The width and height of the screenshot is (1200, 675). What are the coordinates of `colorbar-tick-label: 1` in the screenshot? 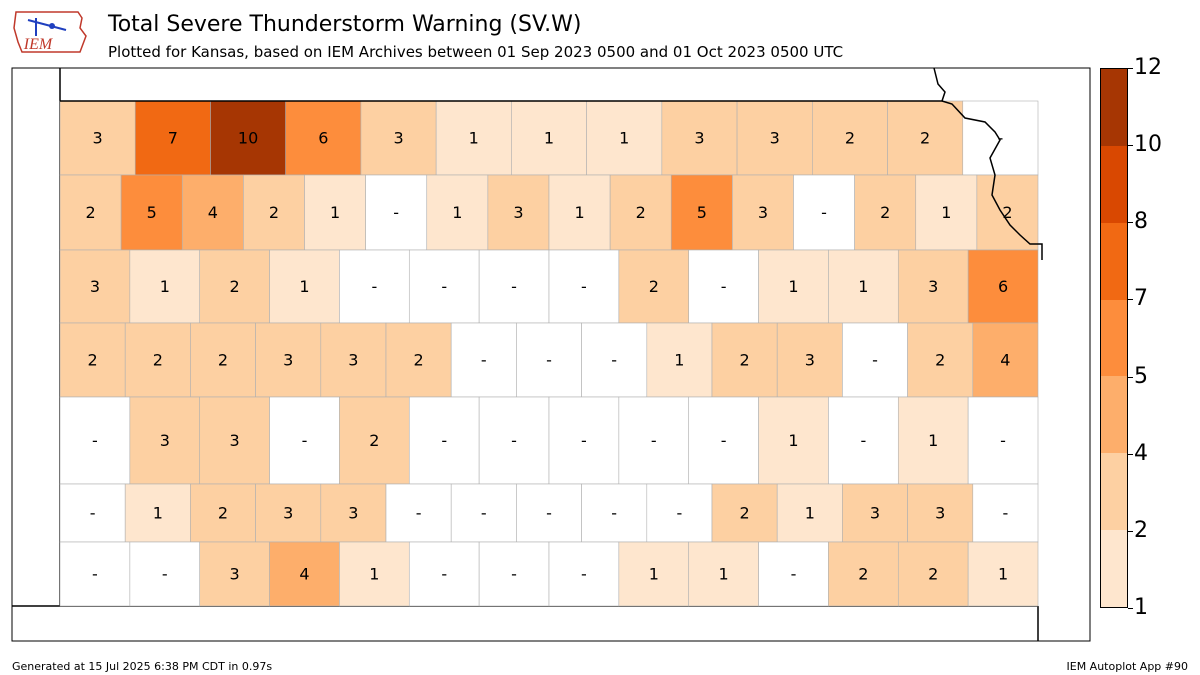 It's located at (1141, 607).